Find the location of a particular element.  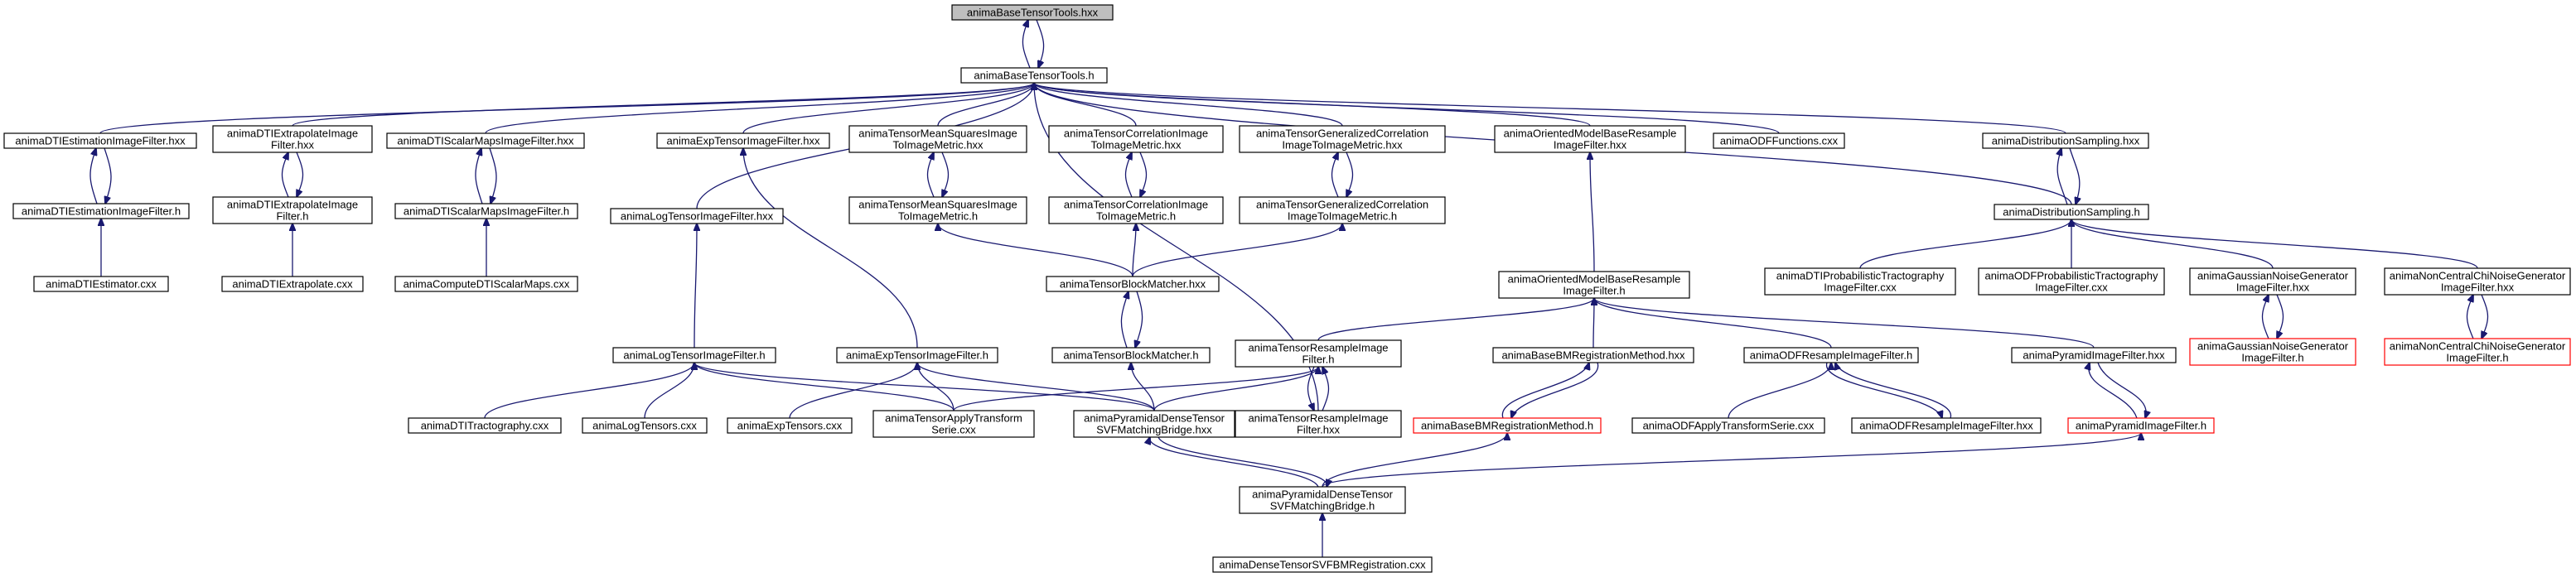

node-distSamp-h: animaDistributionSampling.h is located at coordinates (2071, 212).